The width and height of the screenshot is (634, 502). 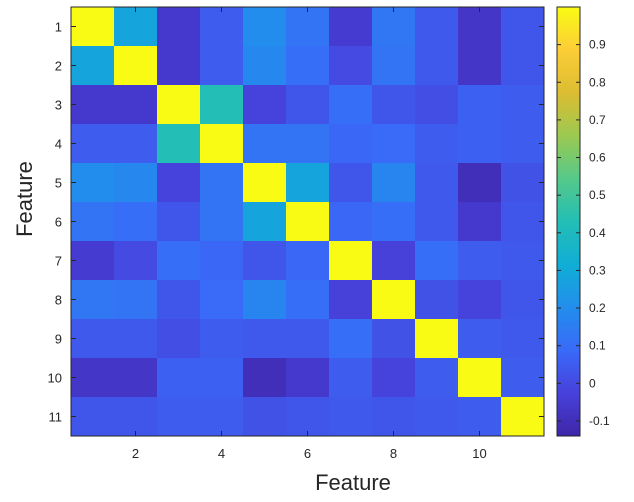 What do you see at coordinates (58, 27) in the screenshot?
I see `y-tick-label: 1` at bounding box center [58, 27].